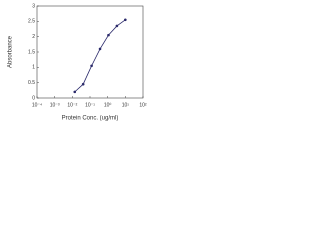 The height and width of the screenshot is (240, 320). Describe the element at coordinates (31, 22) in the screenshot. I see `y-tick-label: 2.5` at that location.